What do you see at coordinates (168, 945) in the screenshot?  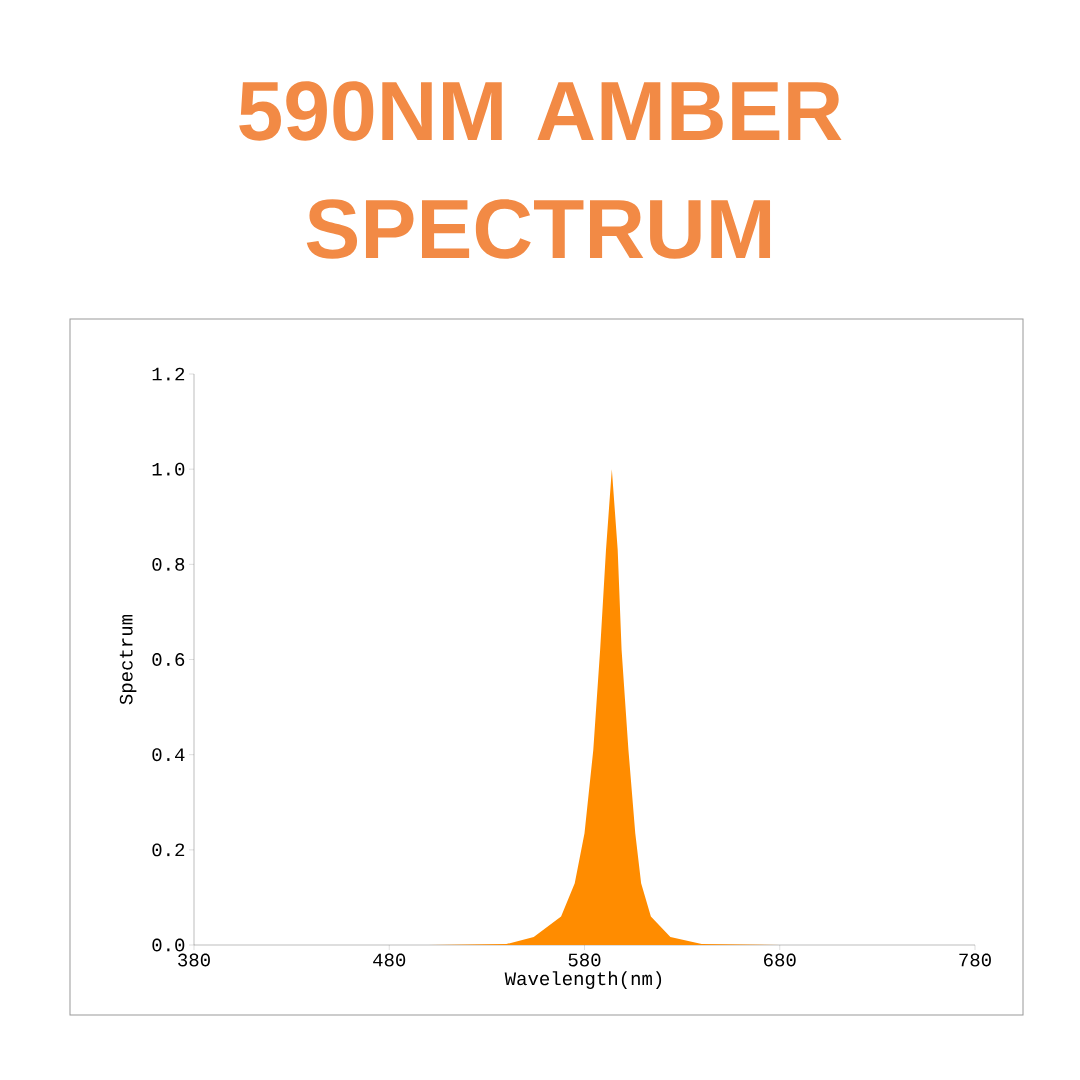 I see `y-tick-label: 0.0` at bounding box center [168, 945].